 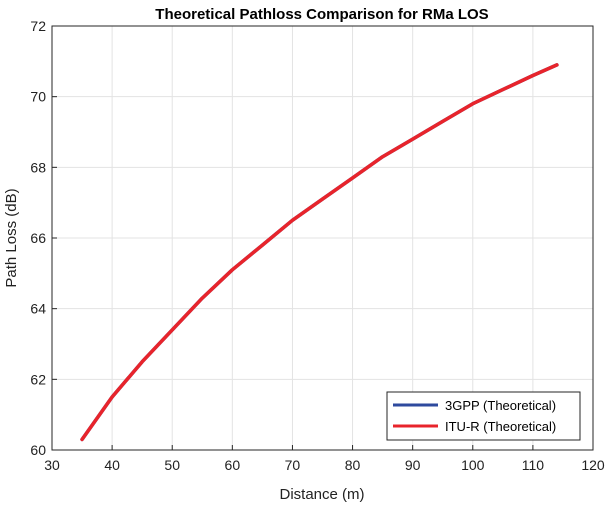 I want to click on y-tick-label: 68, so click(x=38, y=167).